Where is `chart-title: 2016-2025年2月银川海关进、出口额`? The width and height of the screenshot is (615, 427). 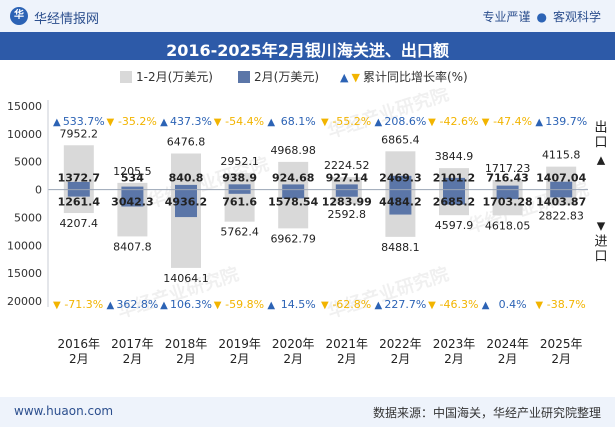 chart-title: 2016-2025年2月银川海关进、出口额 is located at coordinates (307, 50).